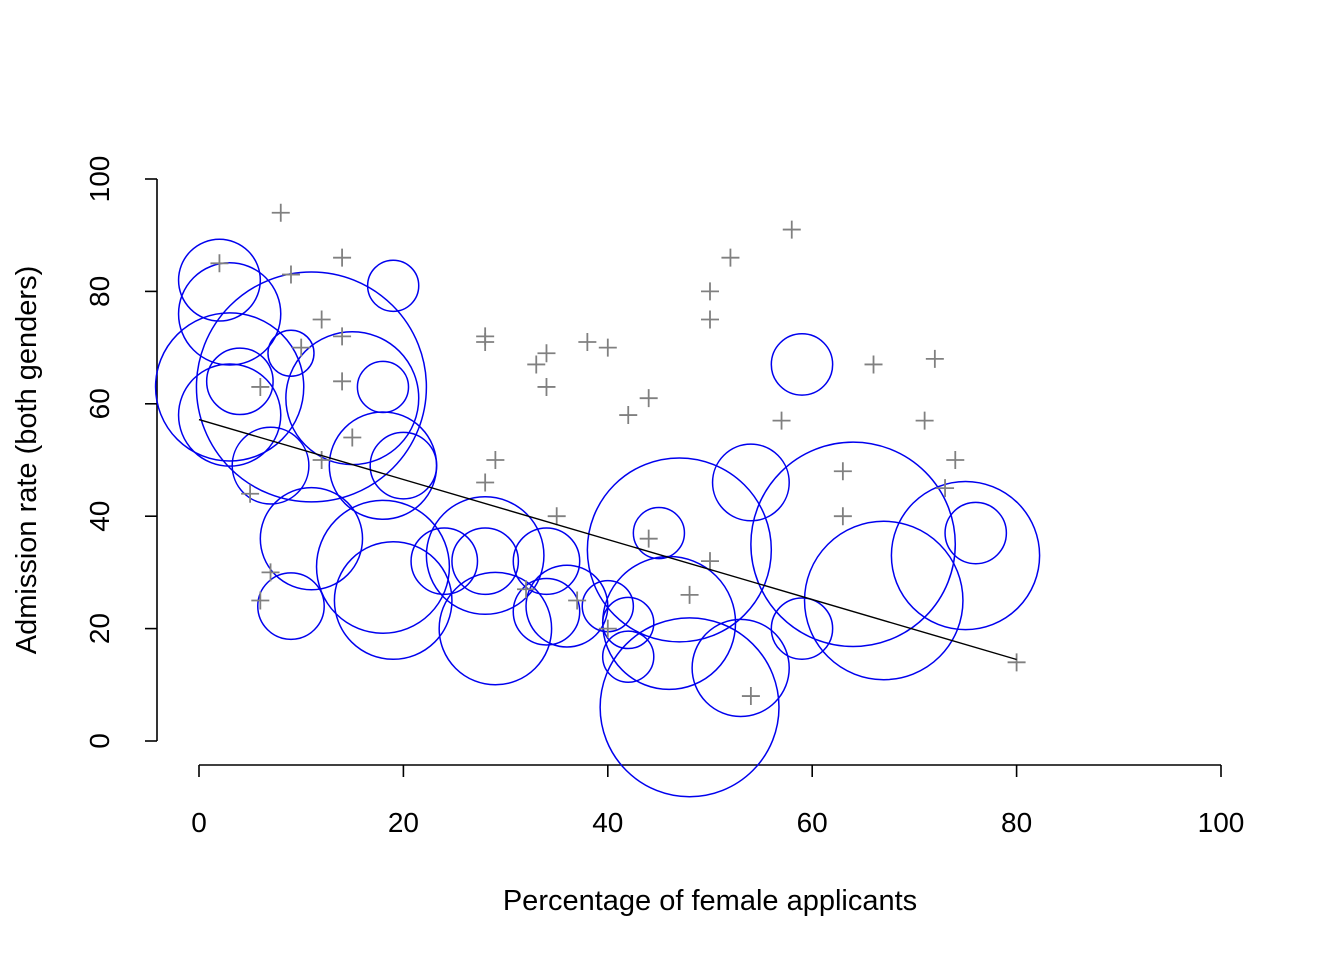 The width and height of the screenshot is (1344, 960). Describe the element at coordinates (403, 822) in the screenshot. I see `x-tick-label: 20` at that location.